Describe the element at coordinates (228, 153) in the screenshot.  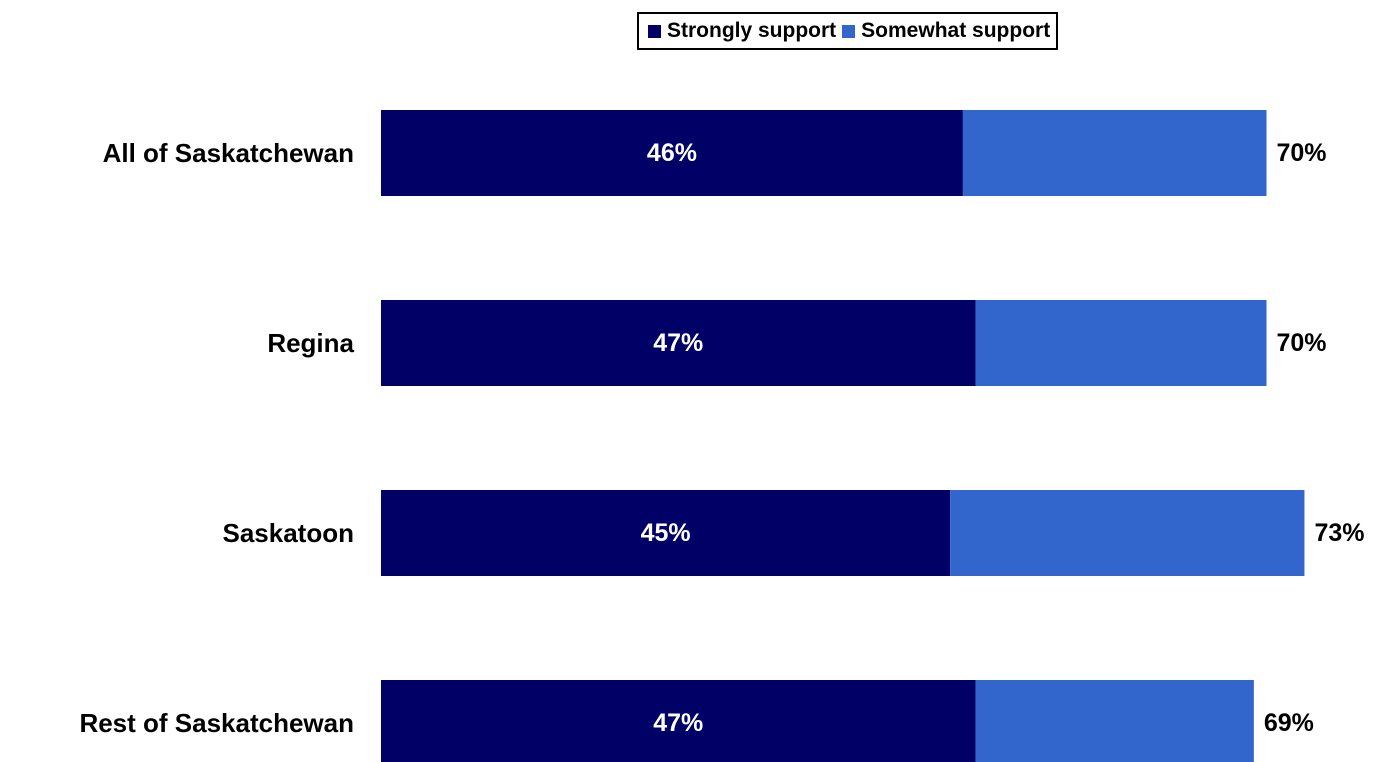
I see `category-label: All of Saskatchewan` at that location.